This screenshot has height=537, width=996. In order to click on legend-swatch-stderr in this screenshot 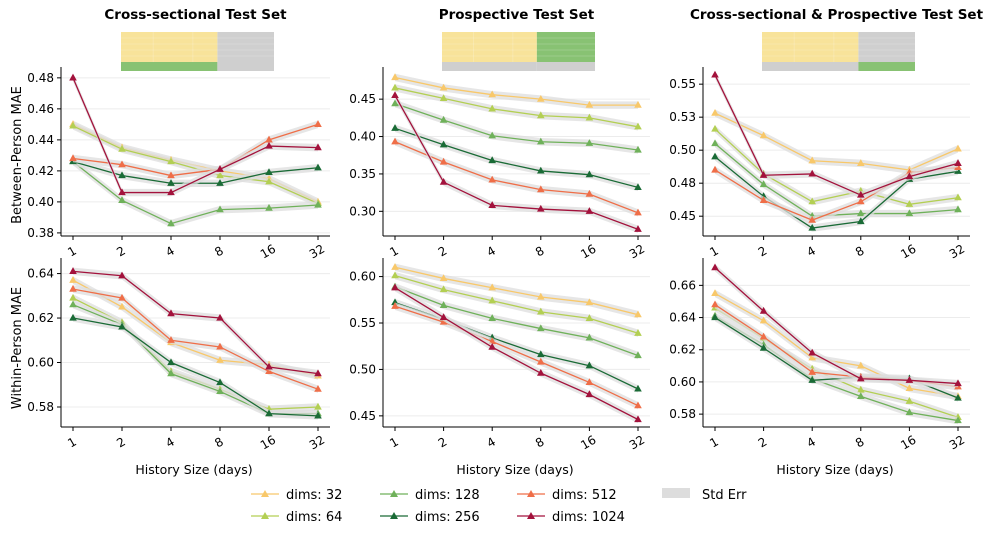, I will do `click(676, 493)`.